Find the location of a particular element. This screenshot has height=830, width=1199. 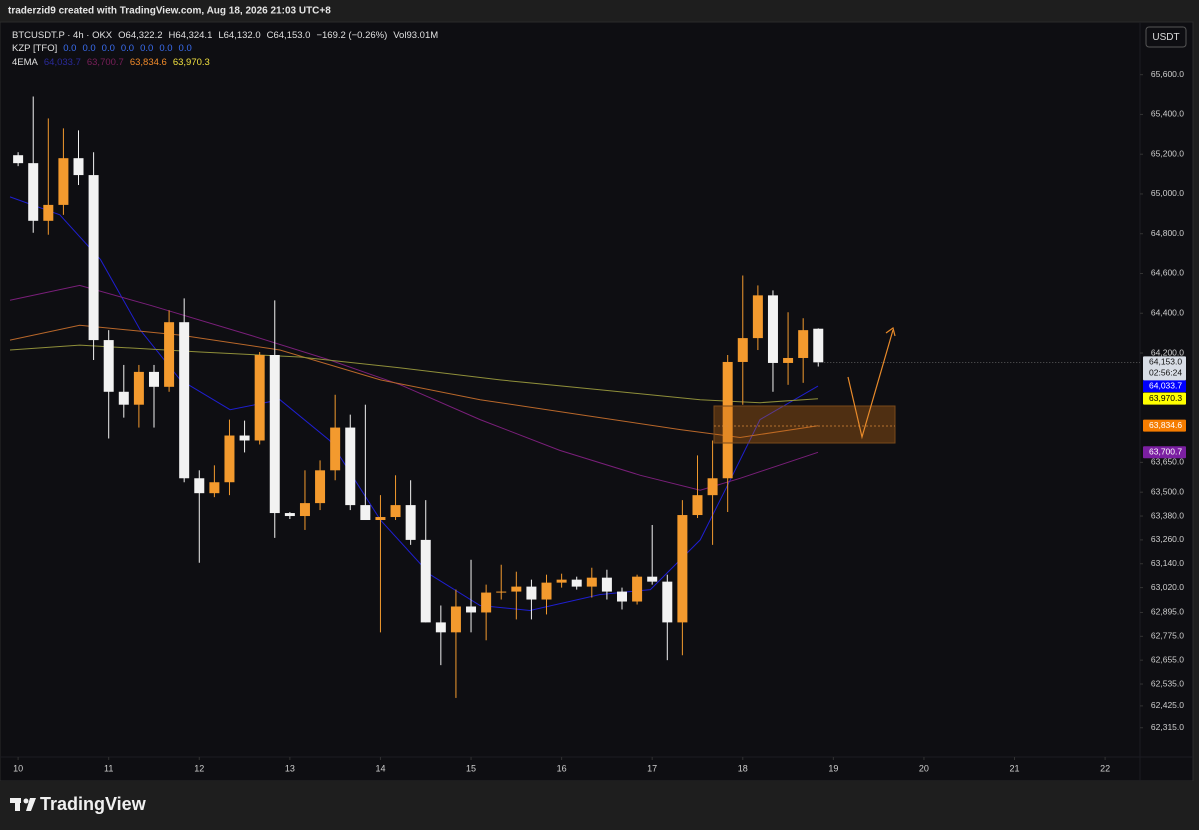

legend-item: C64,153.0 is located at coordinates (289, 35).